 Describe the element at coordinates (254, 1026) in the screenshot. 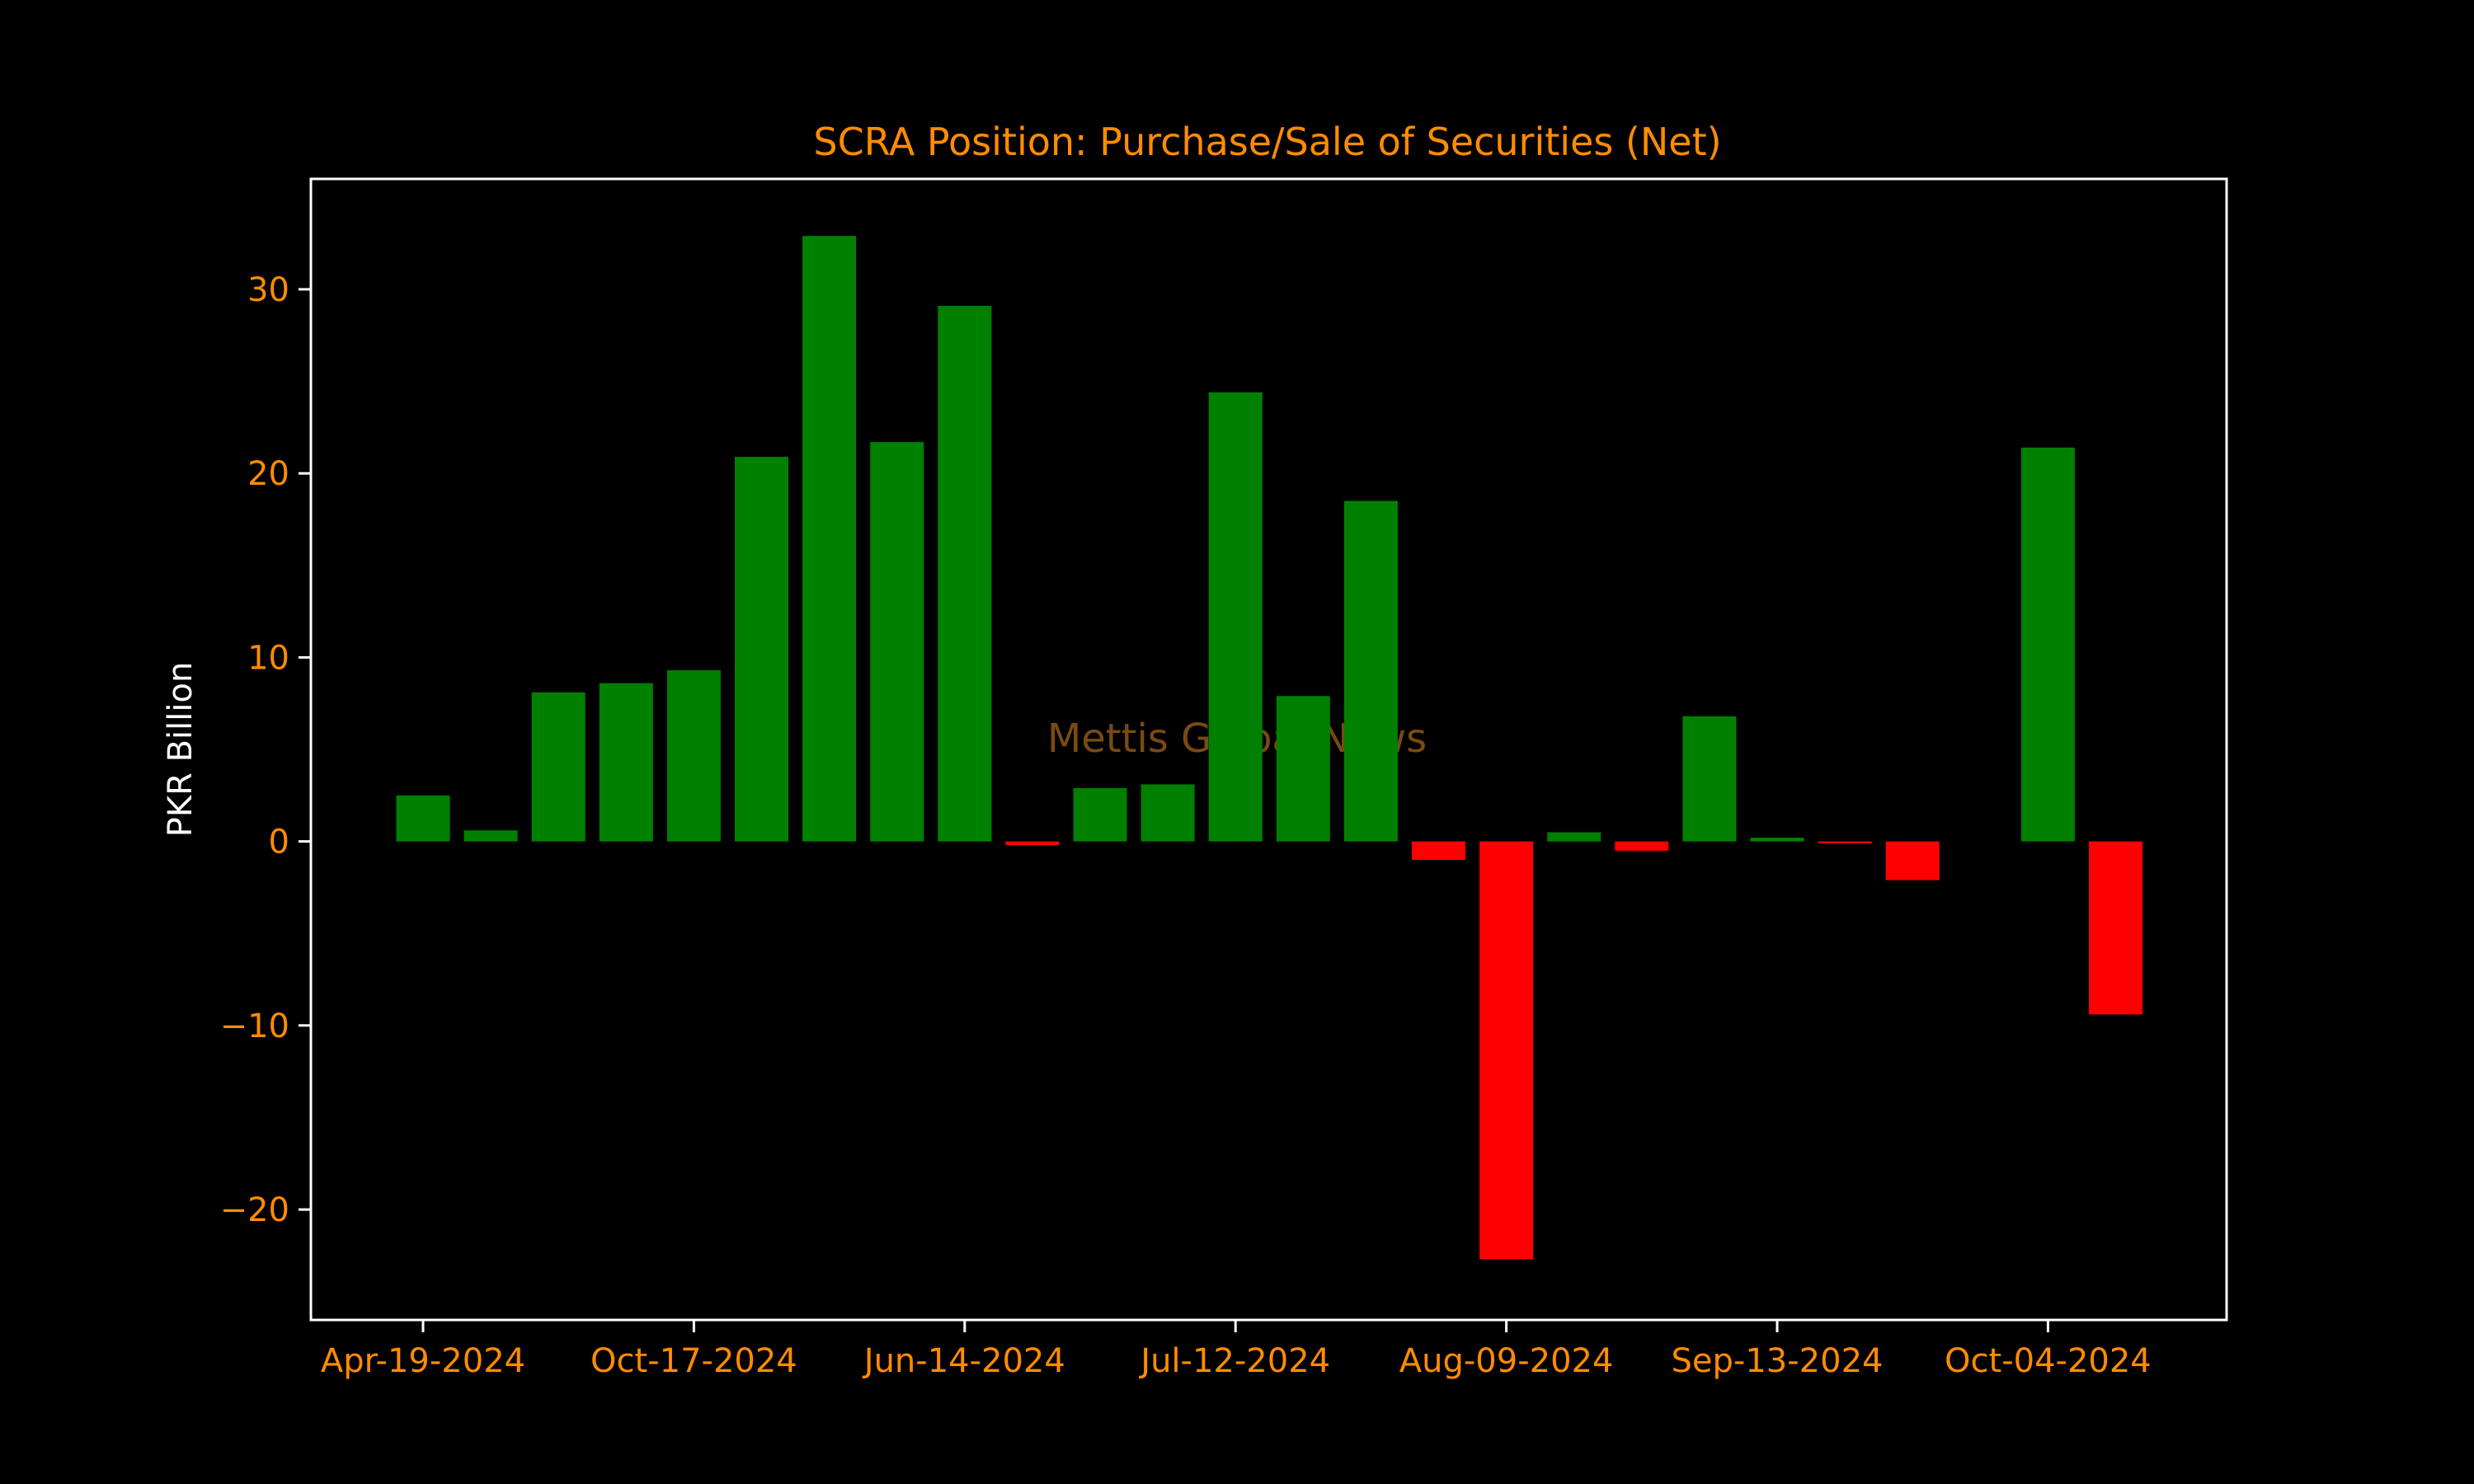

I see `y-tick-label-1: −10` at that location.